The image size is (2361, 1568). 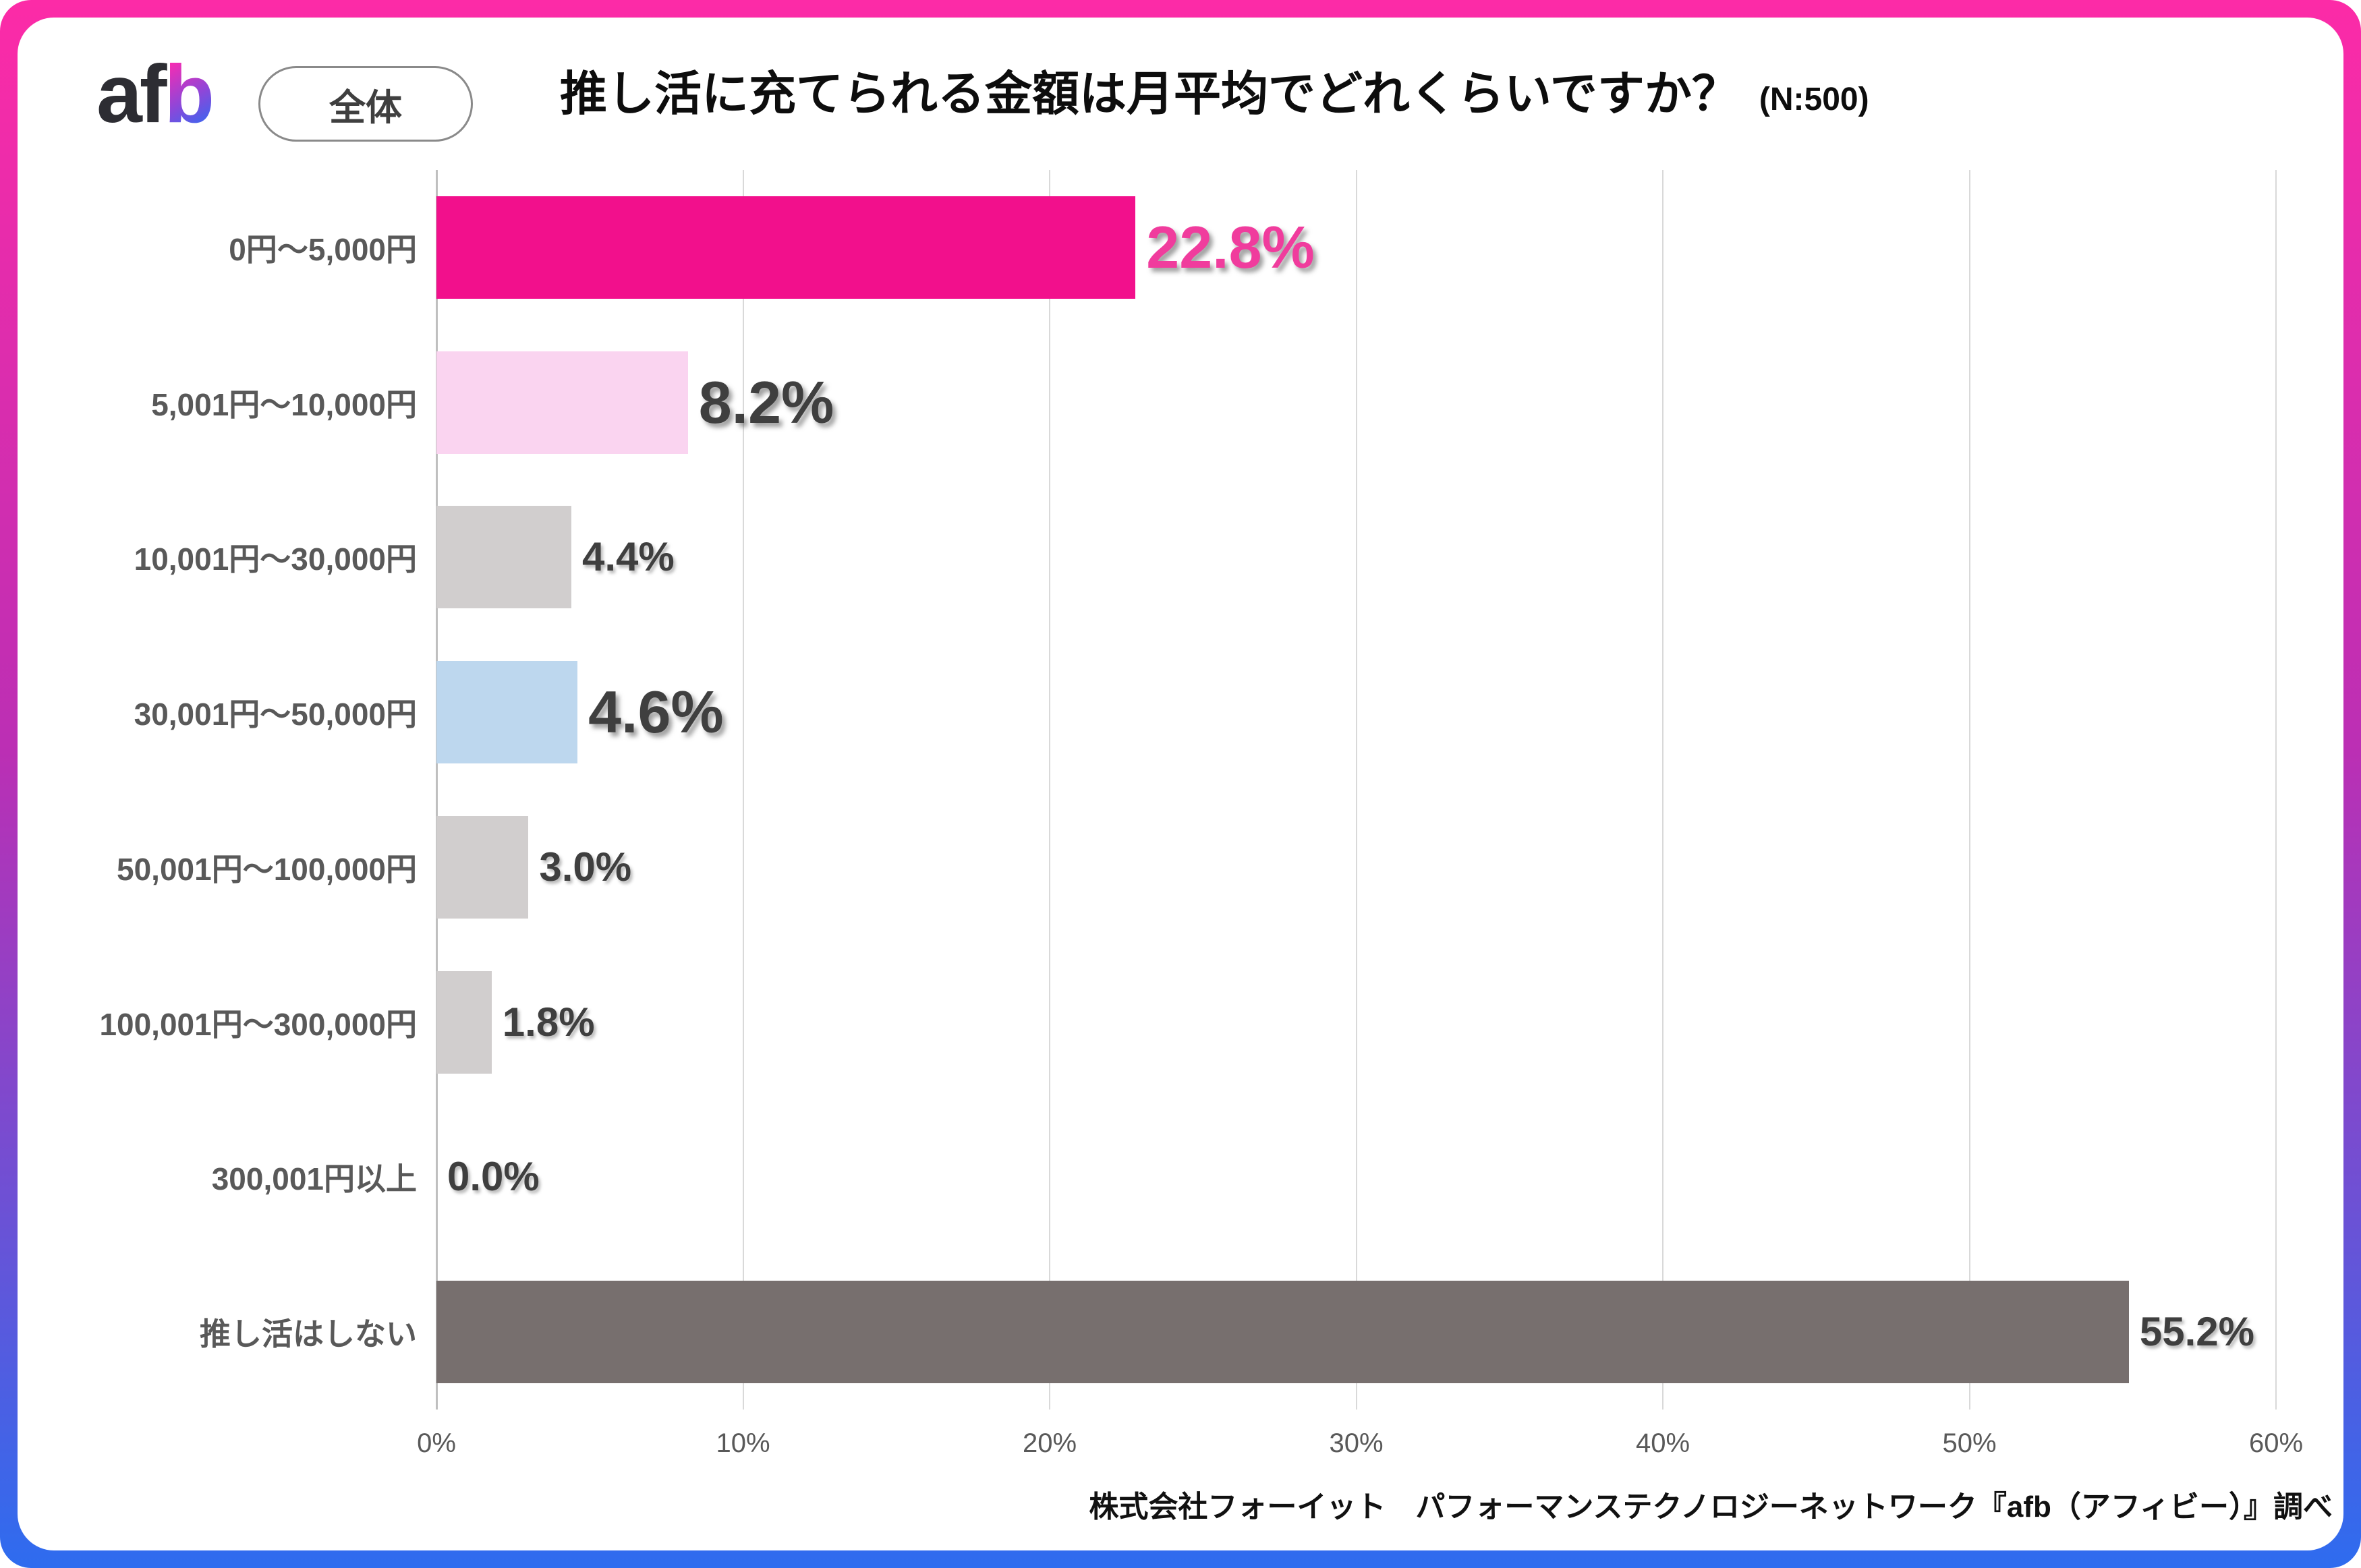 What do you see at coordinates (314, 1179) in the screenshot?
I see `category-label: 300,001円以上` at bounding box center [314, 1179].